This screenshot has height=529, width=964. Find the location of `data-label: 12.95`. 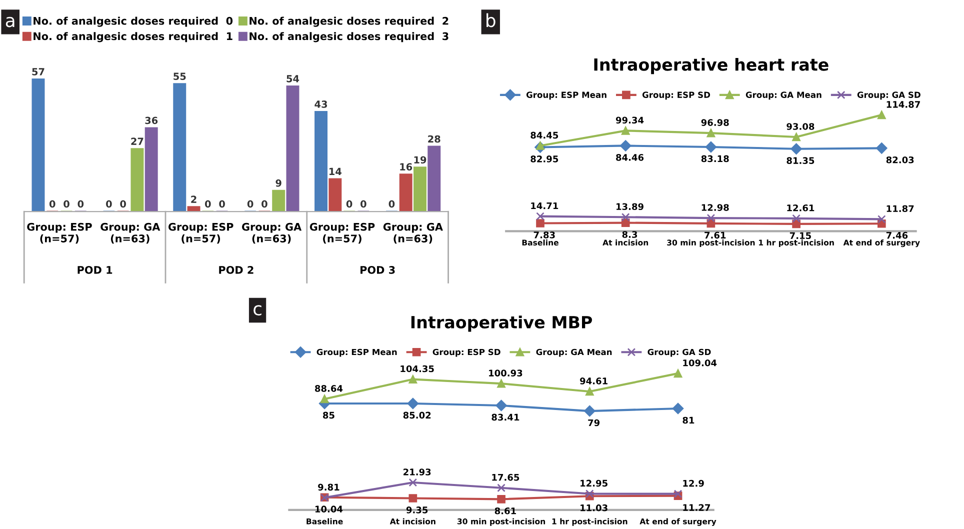

data-label: 12.95 is located at coordinates (594, 483).